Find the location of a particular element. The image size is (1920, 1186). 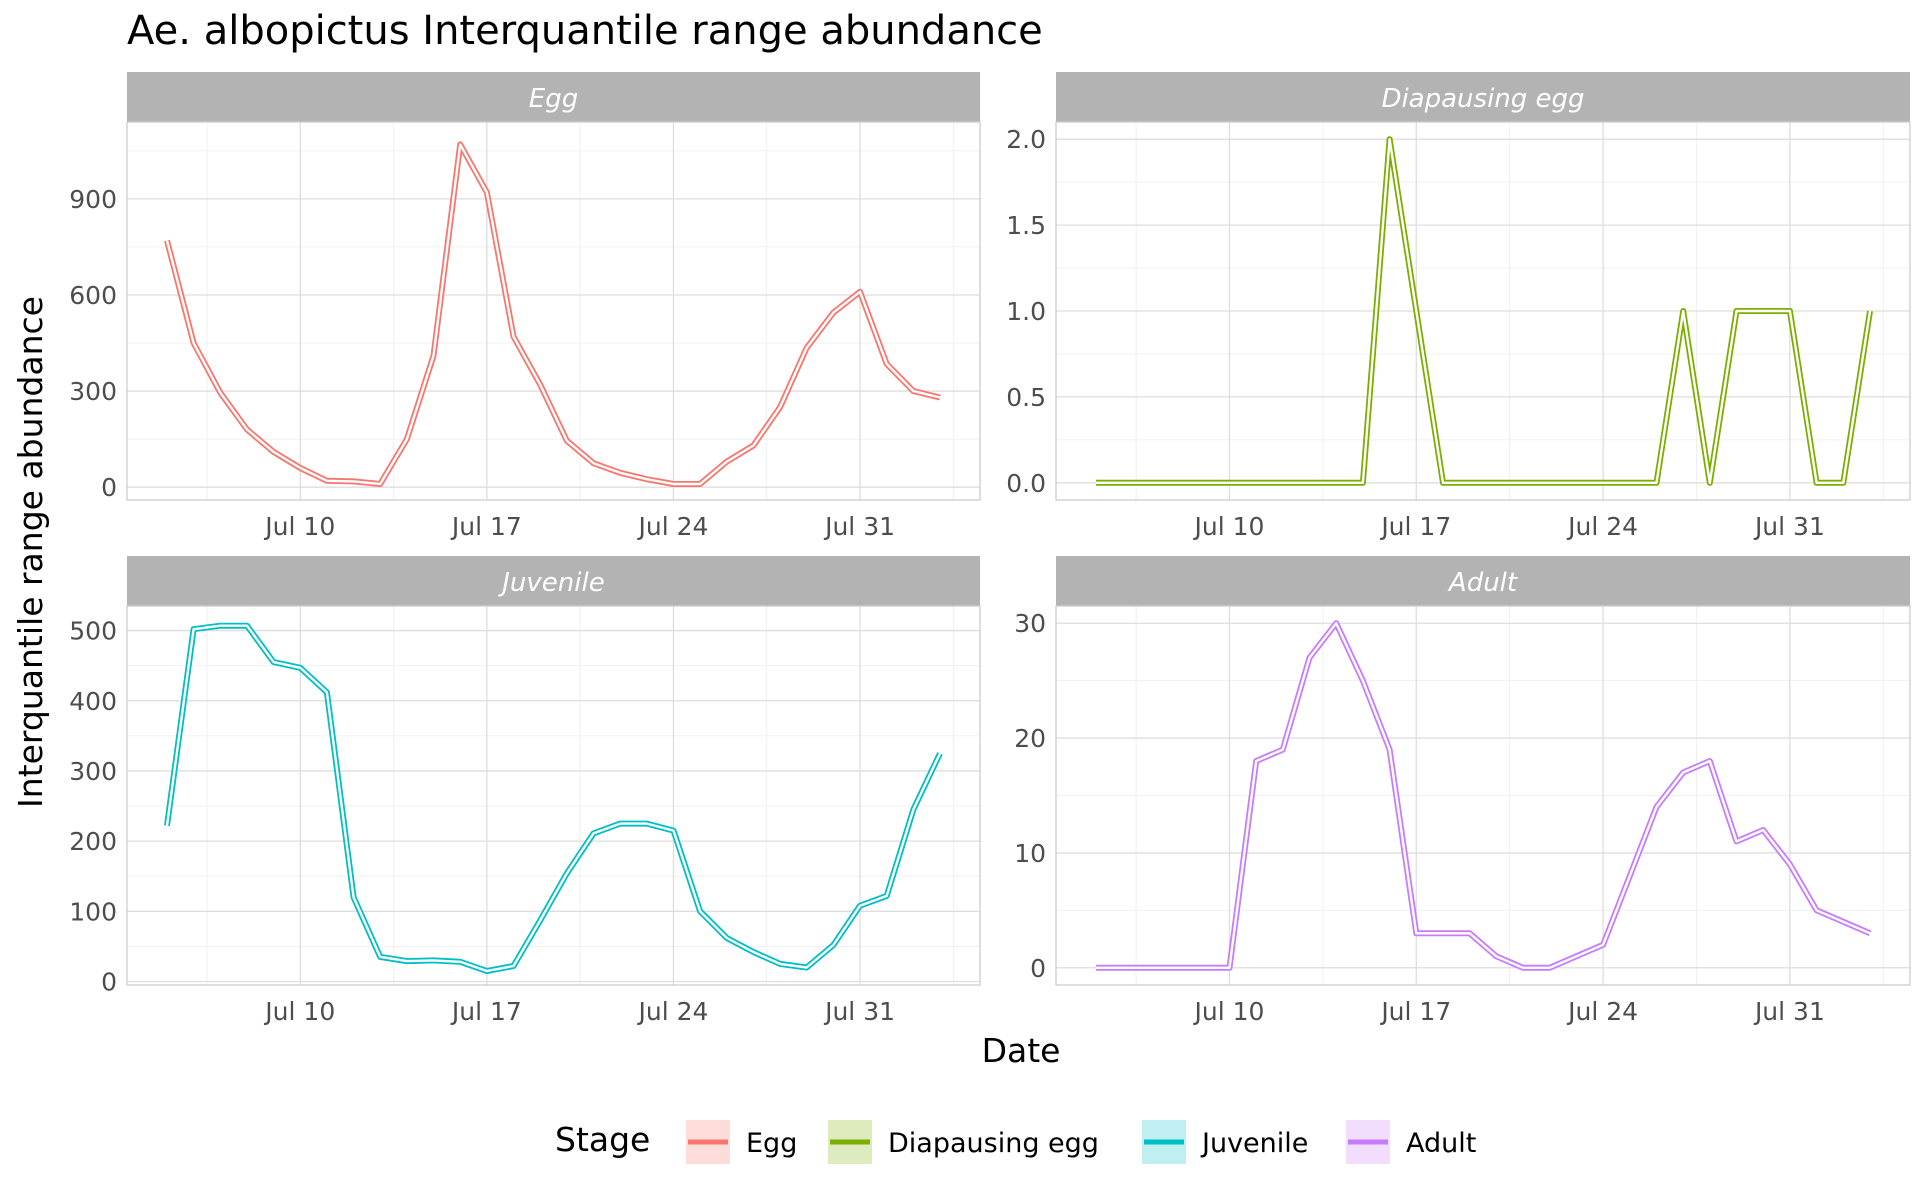

legend-label: Egg is located at coordinates (771, 1143).